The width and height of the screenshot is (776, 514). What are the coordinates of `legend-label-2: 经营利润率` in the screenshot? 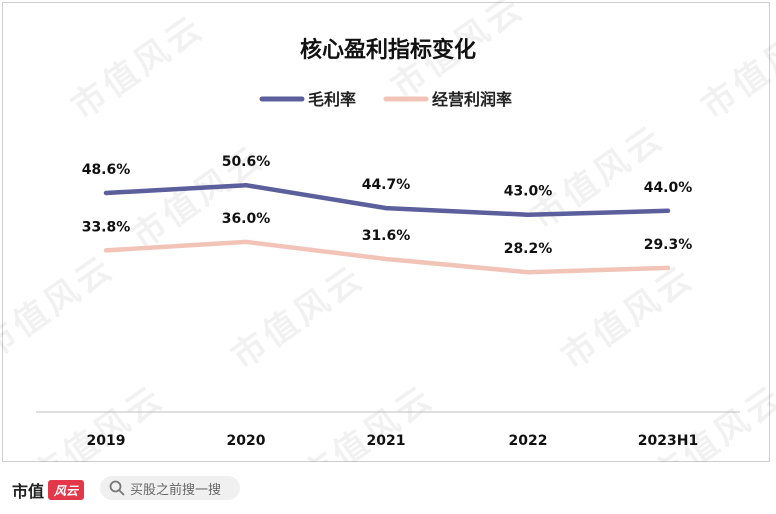 It's located at (472, 99).